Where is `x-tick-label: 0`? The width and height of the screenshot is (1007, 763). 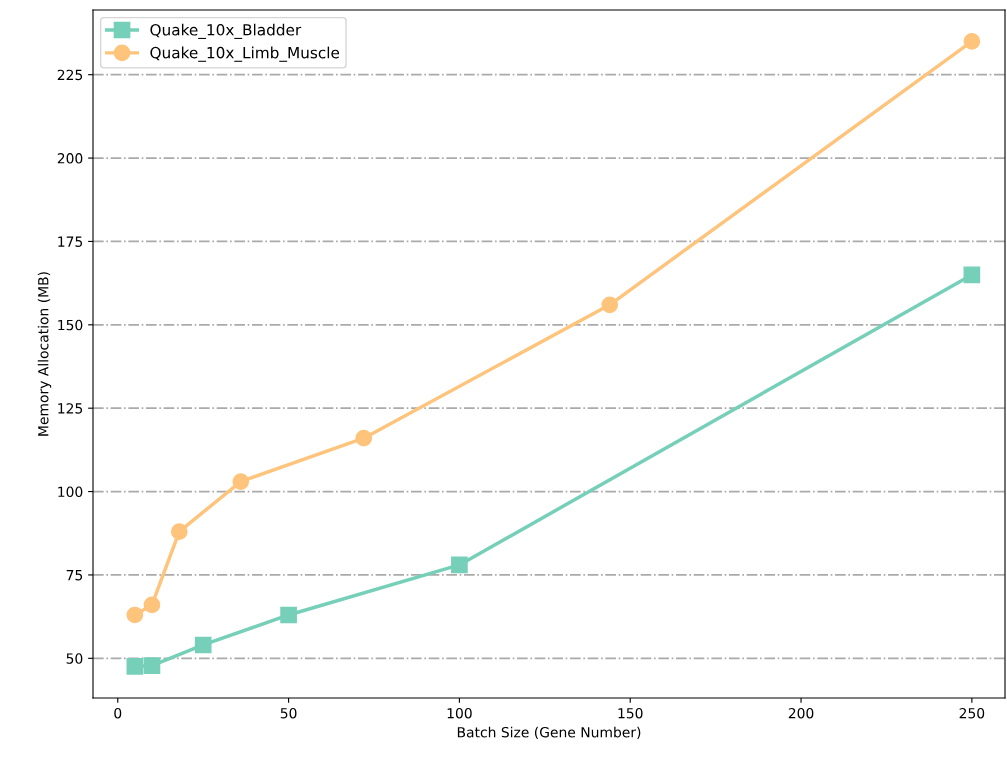
x-tick-label: 0 is located at coordinates (118, 713).